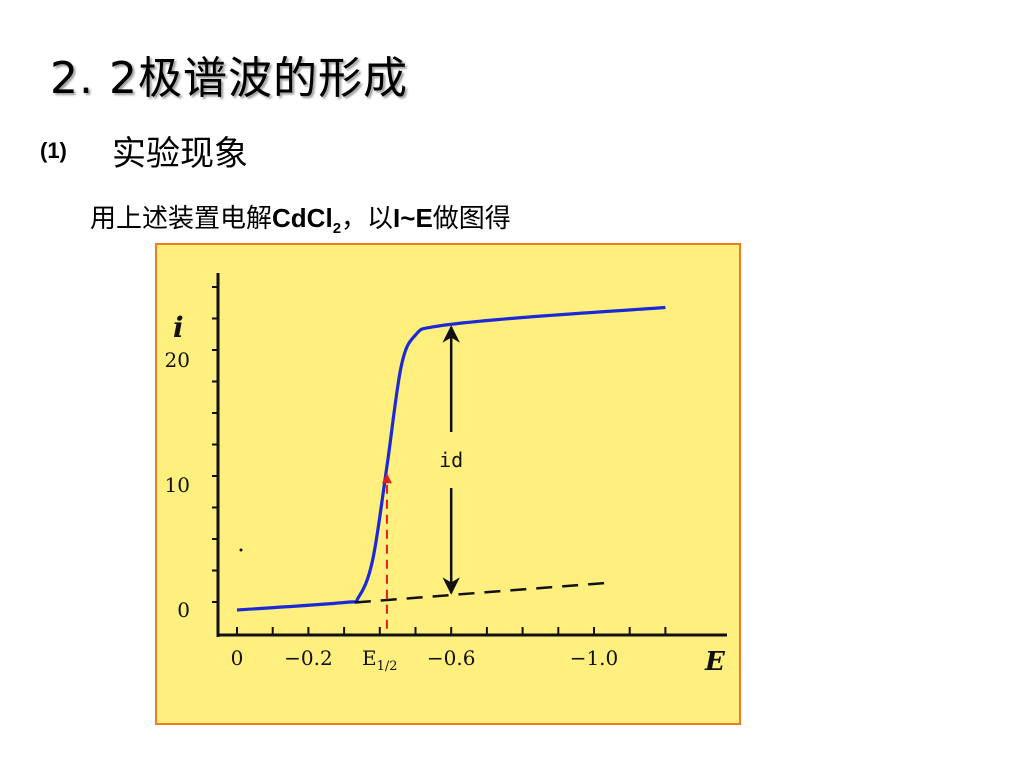 This screenshot has width=1024, height=768. Describe the element at coordinates (367, 219) in the screenshot. I see `desc-mid: ，以` at that location.